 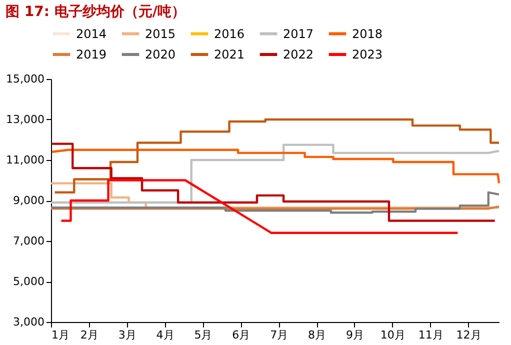 I want to click on legend-label: 2017, so click(x=298, y=33).